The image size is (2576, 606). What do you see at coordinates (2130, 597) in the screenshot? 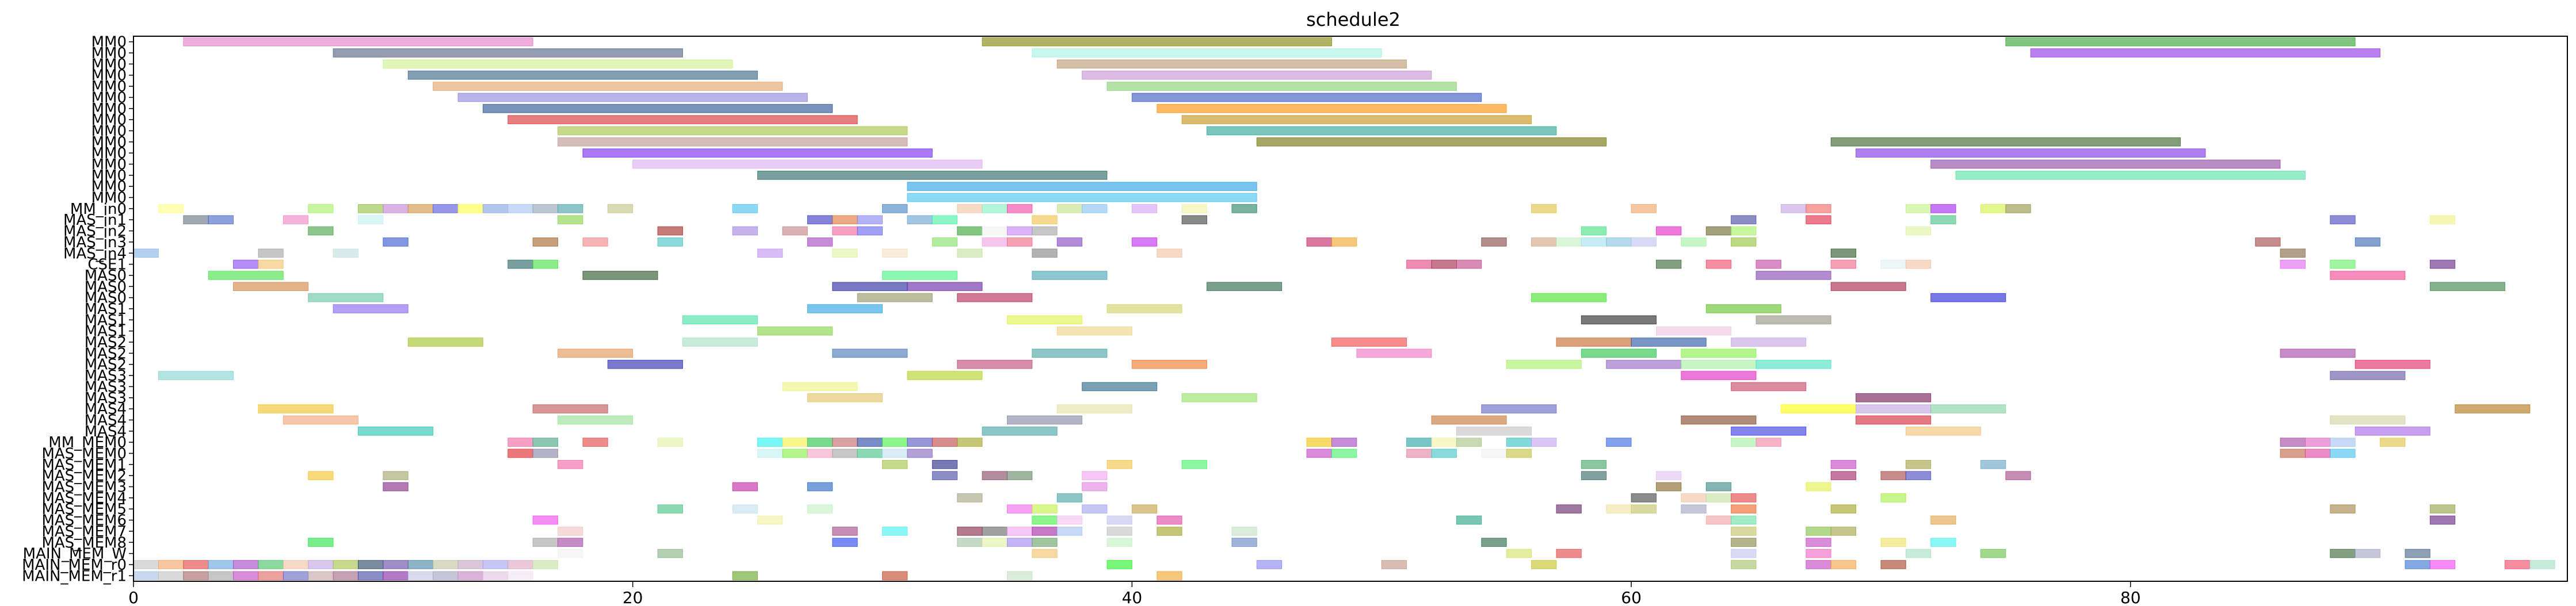
I see `x-tick-label: 80` at bounding box center [2130, 597].